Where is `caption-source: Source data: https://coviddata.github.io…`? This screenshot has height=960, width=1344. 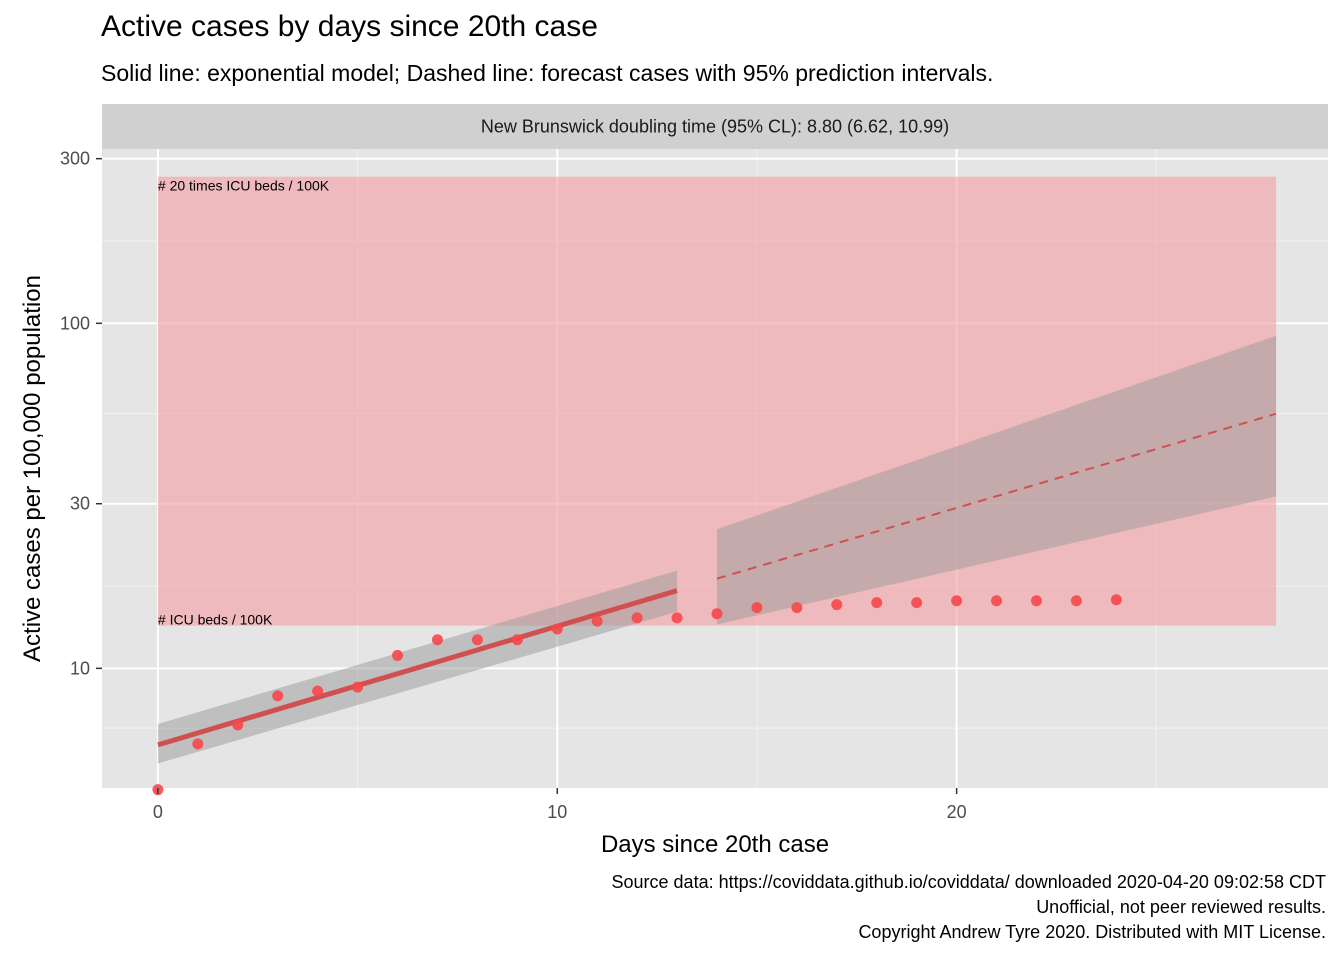 caption-source: Source data: https://coviddata.github.io… is located at coordinates (968, 882).